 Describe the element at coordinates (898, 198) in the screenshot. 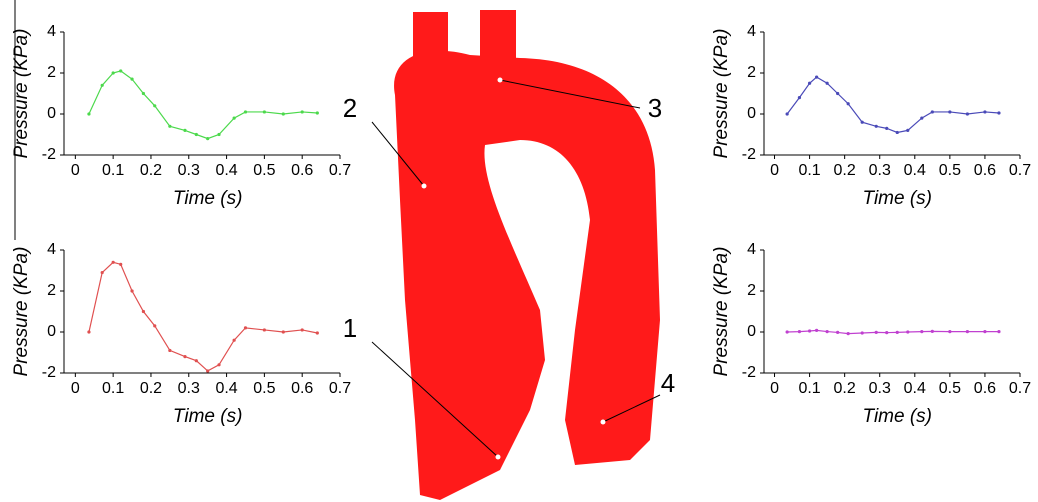

I see `x-axis-label: Time (s)` at that location.